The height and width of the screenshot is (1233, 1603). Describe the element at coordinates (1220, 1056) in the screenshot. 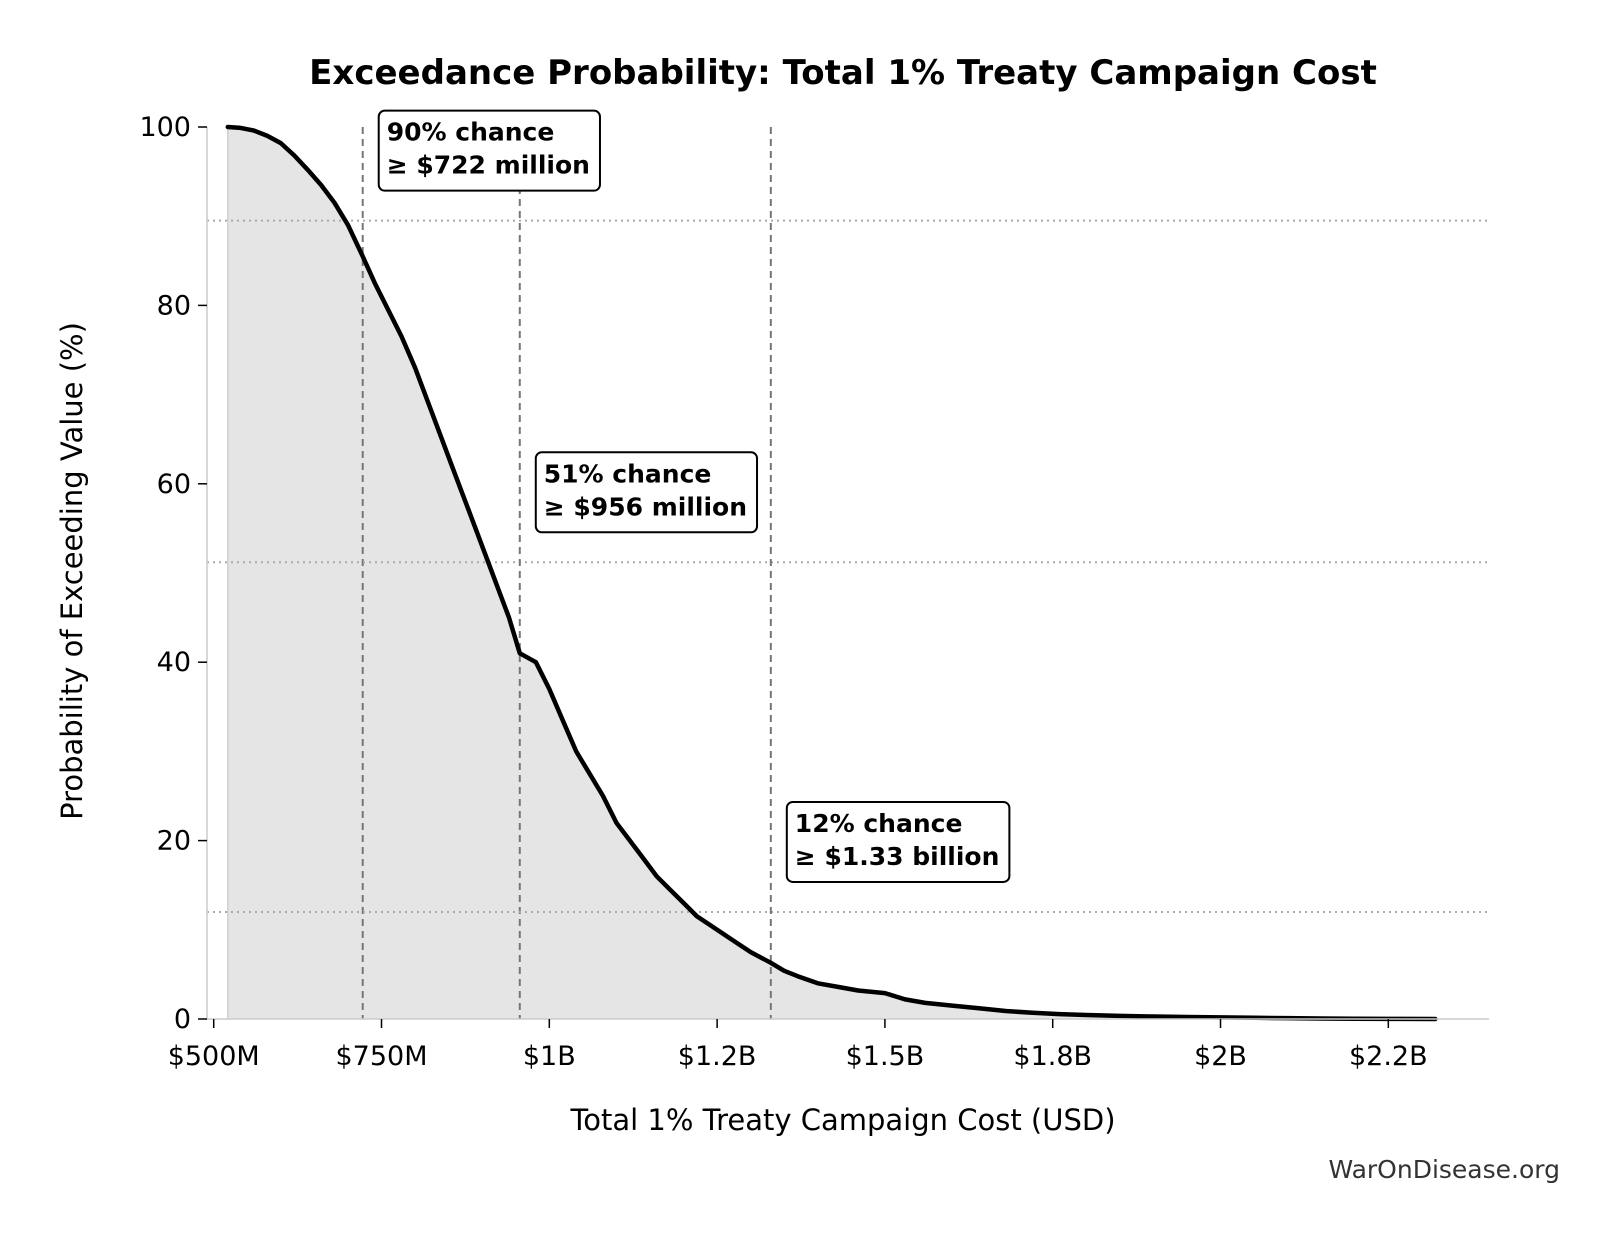

I see `x-tick-label: $2B` at that location.